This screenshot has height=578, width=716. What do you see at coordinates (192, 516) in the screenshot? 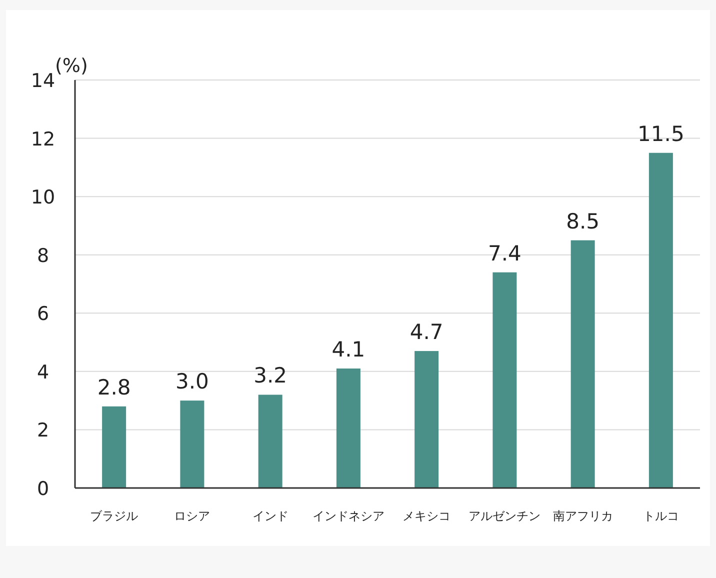
I see `x-tick-label: ロシア` at bounding box center [192, 516].